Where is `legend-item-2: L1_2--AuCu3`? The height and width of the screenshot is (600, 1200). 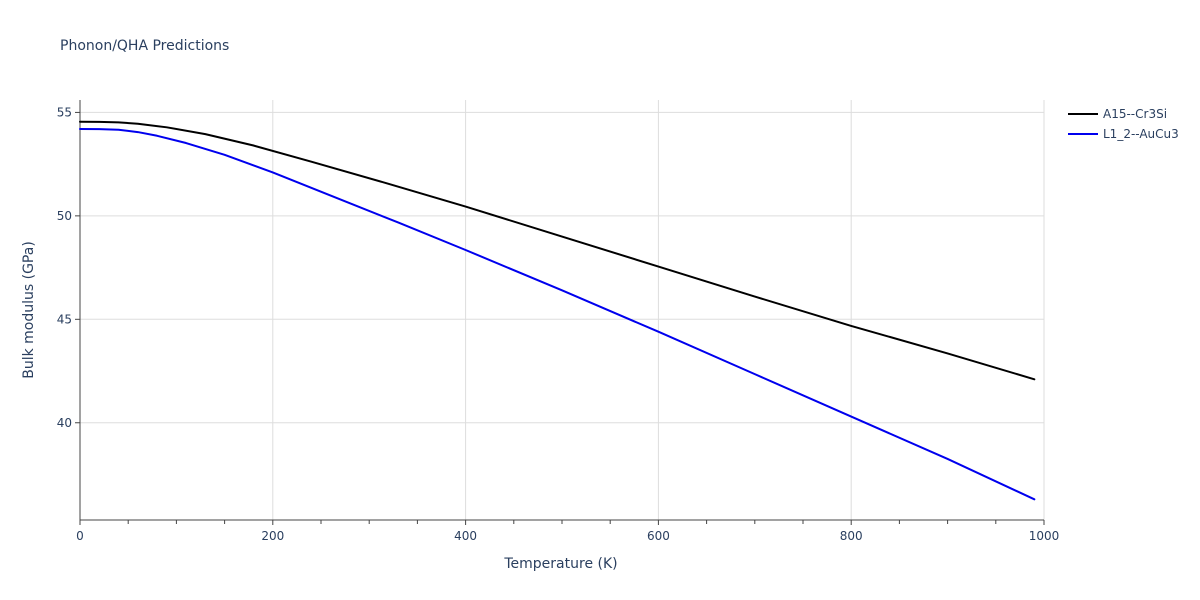
legend-item-2: L1_2--AuCu3 is located at coordinates (1123, 134).